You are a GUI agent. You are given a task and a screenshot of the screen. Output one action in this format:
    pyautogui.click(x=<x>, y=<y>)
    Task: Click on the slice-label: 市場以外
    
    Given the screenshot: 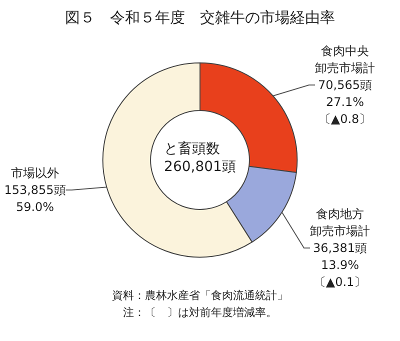 What is the action you would take?
    pyautogui.click(x=35, y=173)
    